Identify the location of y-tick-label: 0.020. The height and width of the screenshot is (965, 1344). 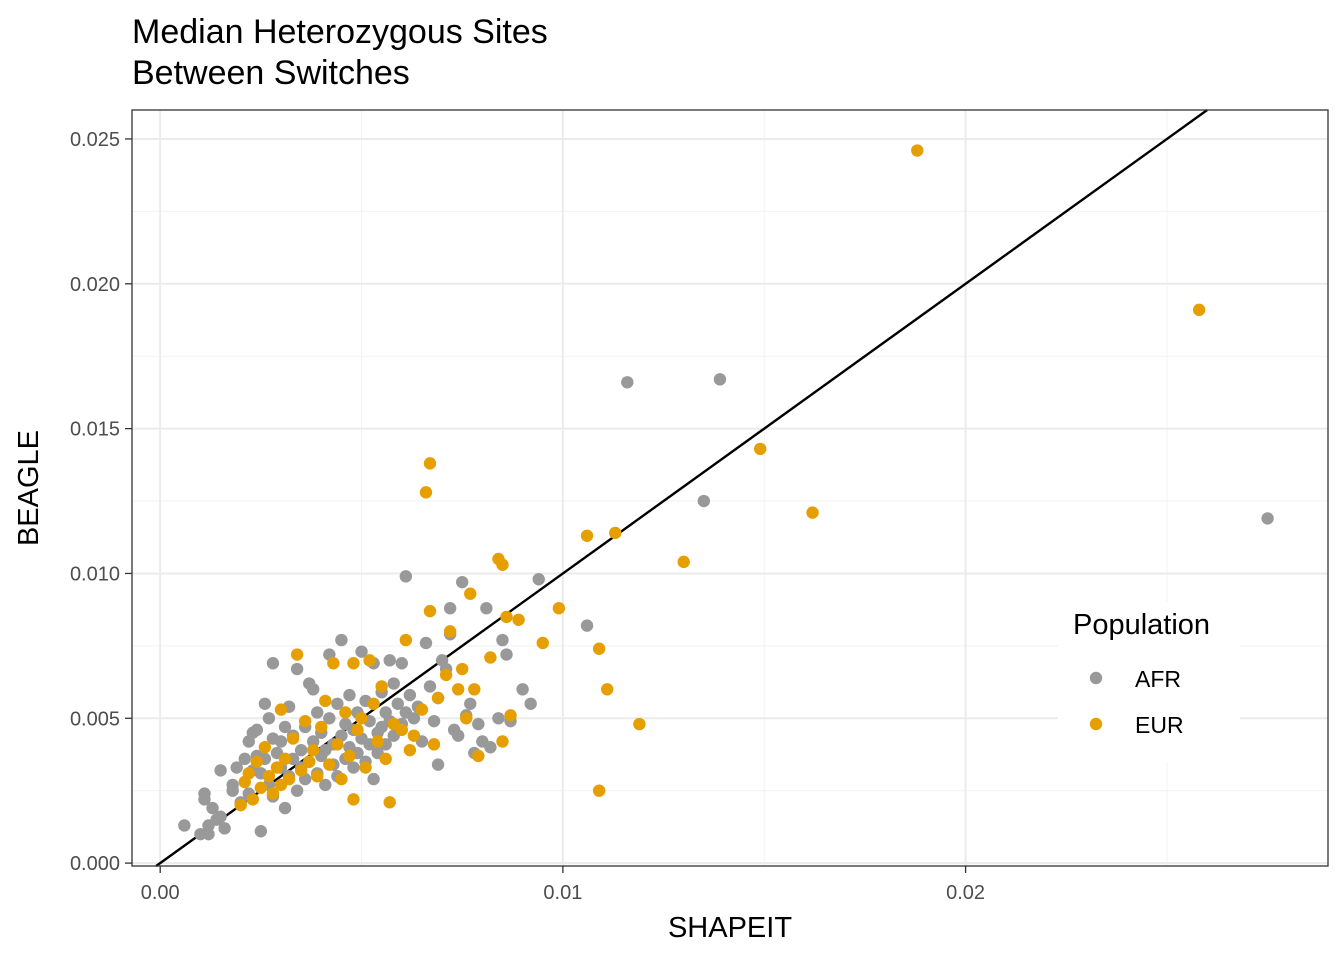
(95, 285).